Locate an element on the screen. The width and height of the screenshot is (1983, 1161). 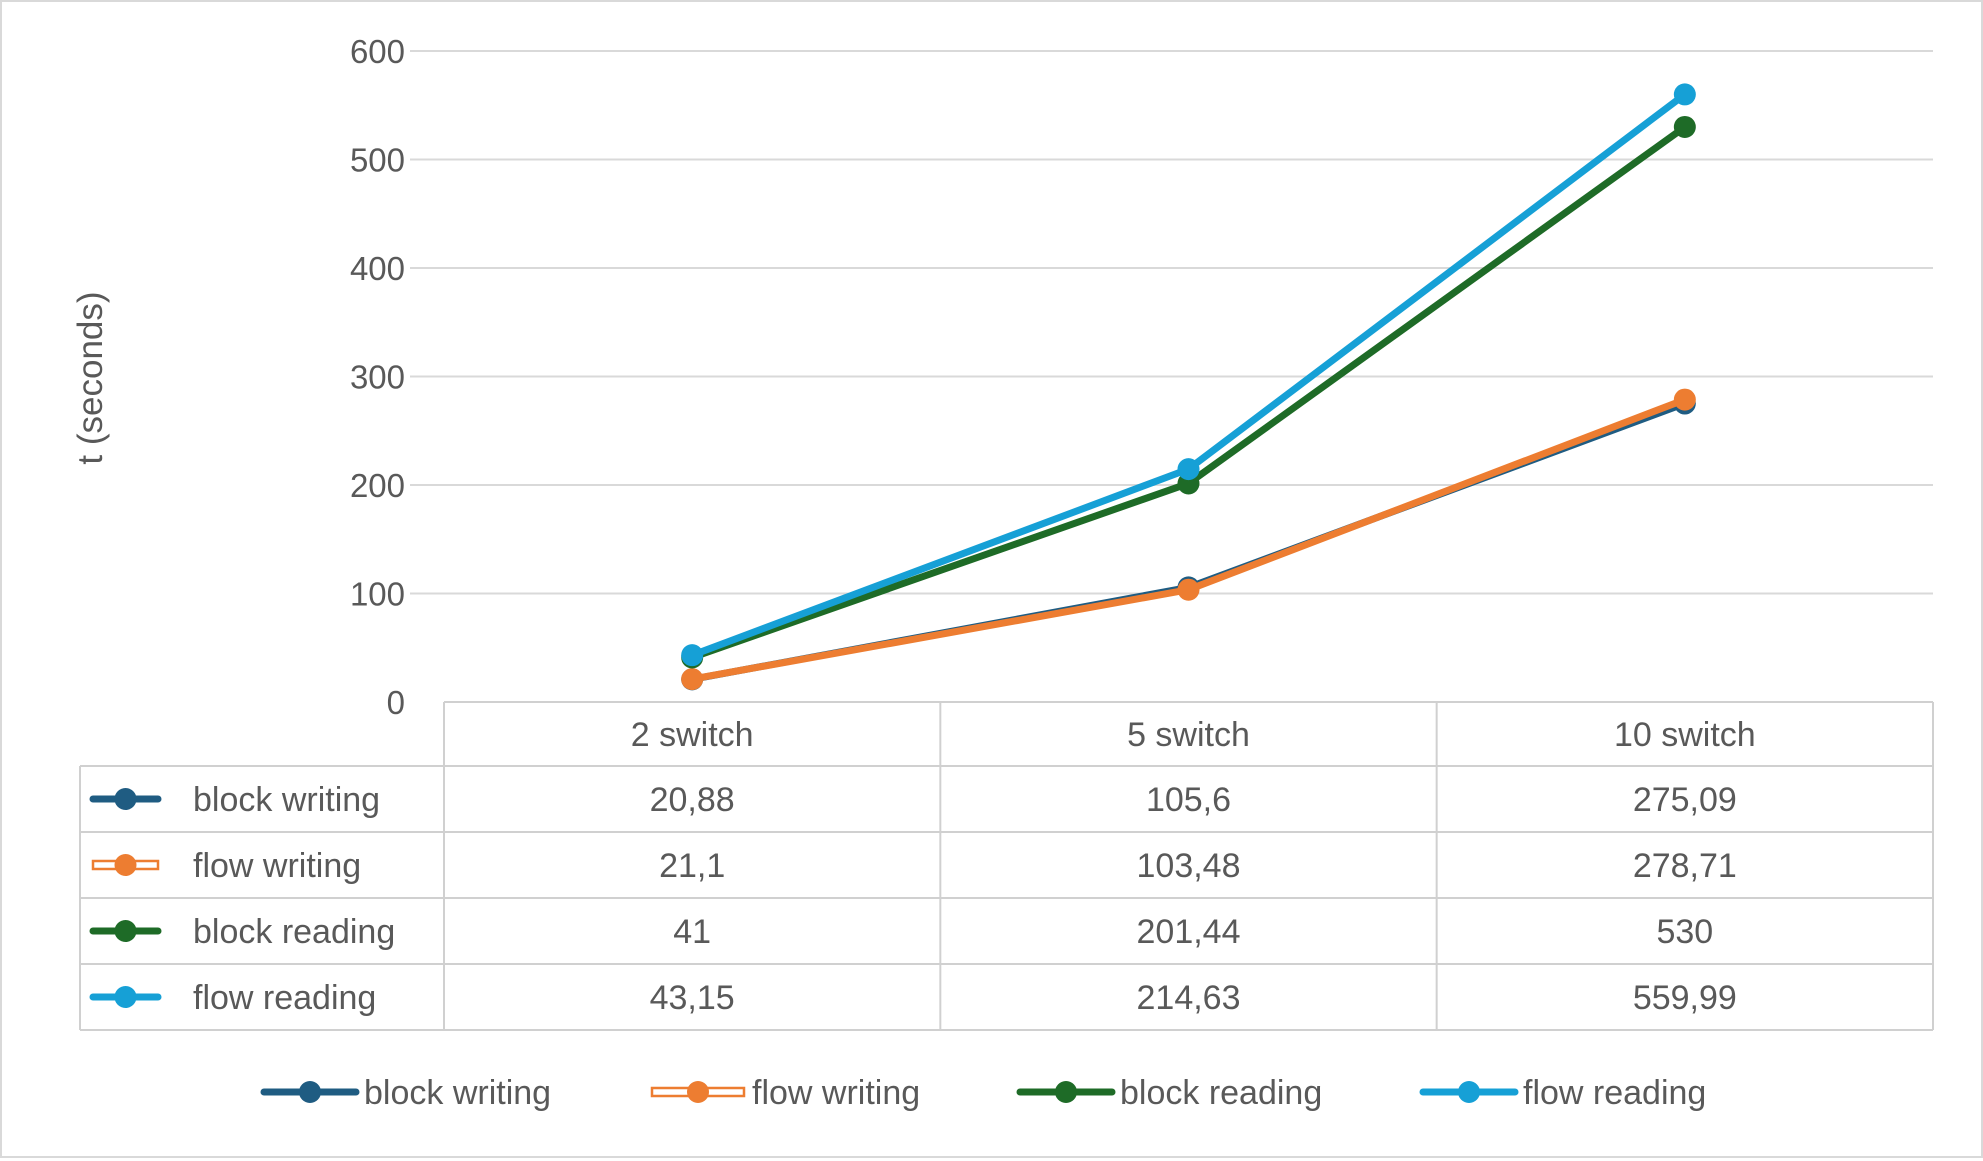
table-cell-value: 201,44 is located at coordinates (1189, 932).